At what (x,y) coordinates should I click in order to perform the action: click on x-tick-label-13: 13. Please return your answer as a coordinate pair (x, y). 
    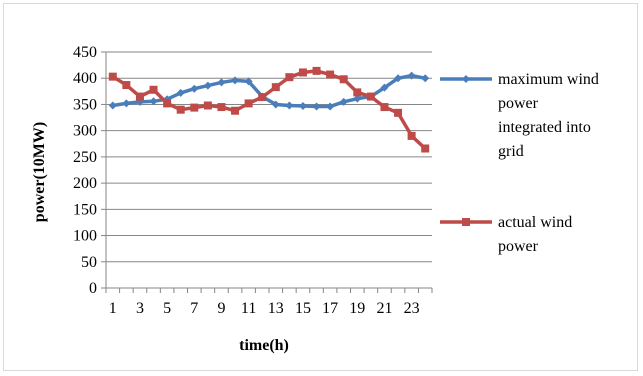
    Looking at the image, I should click on (276, 308).